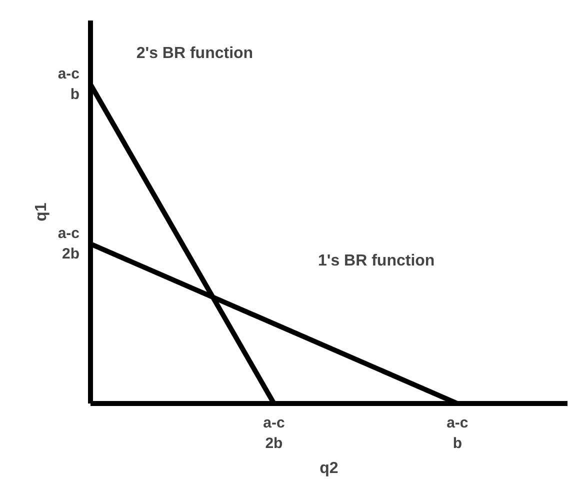 This screenshot has width=587, height=479. I want to click on x-axis-title: q2, so click(329, 468).